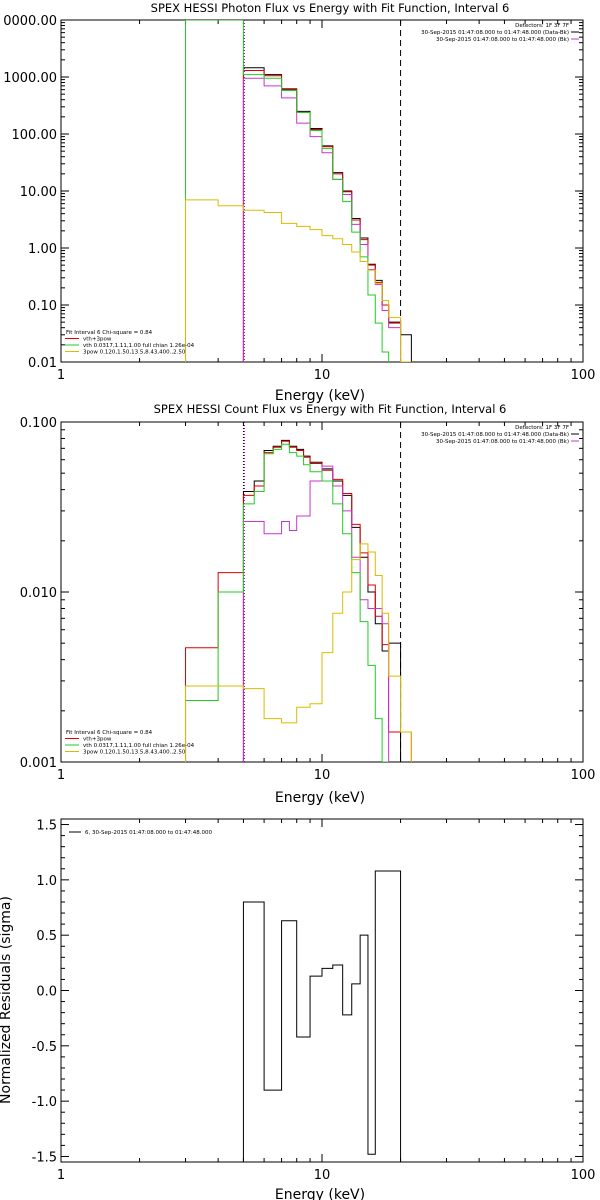 The width and height of the screenshot is (600, 1200). What do you see at coordinates (542, 428) in the screenshot?
I see `count-header-line: Detectors: 1F 3F 7F` at bounding box center [542, 428].